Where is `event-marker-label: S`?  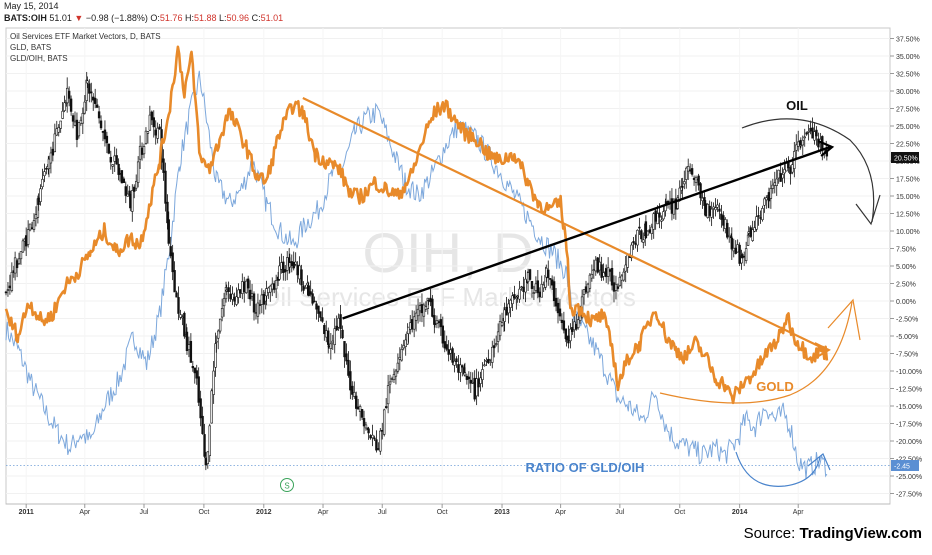 event-marker-label: S is located at coordinates (286, 486).